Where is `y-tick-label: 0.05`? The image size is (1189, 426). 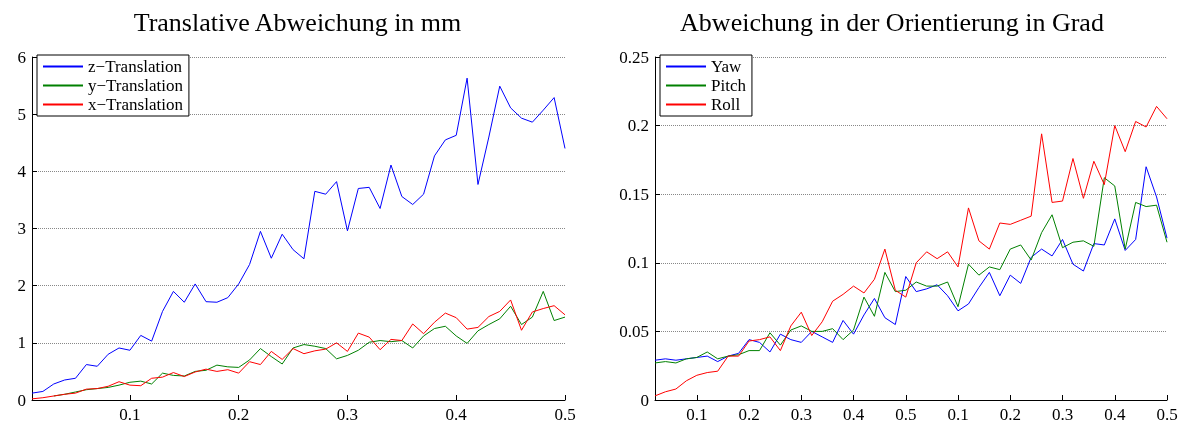 y-tick-label: 0.05 is located at coordinates (634, 331).